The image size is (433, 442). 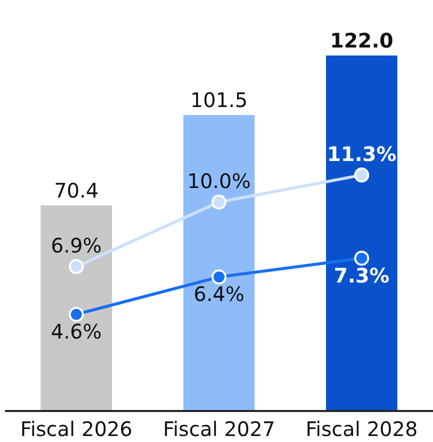 What do you see at coordinates (219, 180) in the screenshot?
I see `data-label: 10.0%` at bounding box center [219, 180].